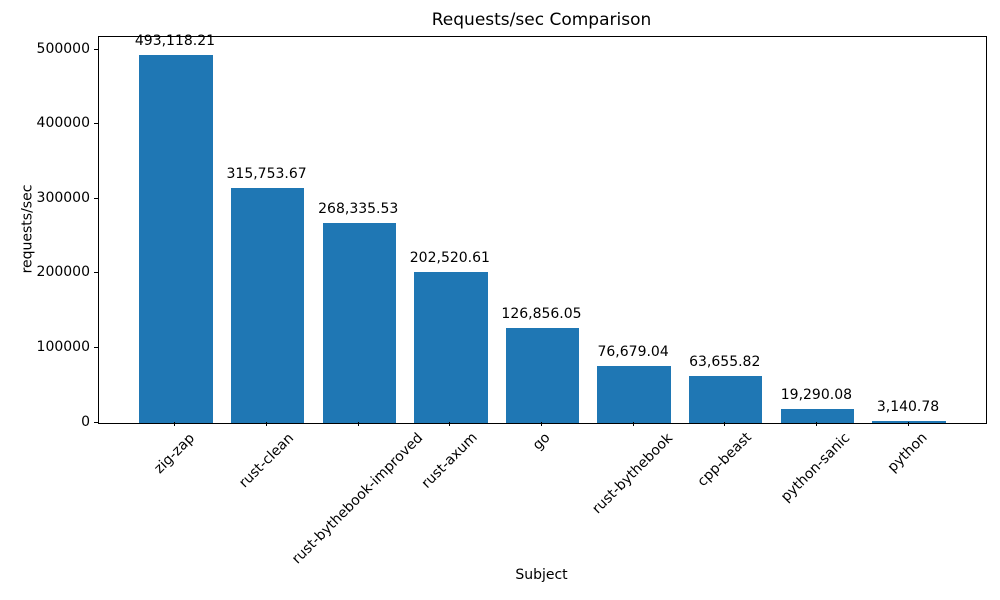 Image resolution: width=1000 pixels, height=600 pixels. Describe the element at coordinates (174, 453) in the screenshot. I see `x-tick-label-zig-zap: zig-zap` at that location.